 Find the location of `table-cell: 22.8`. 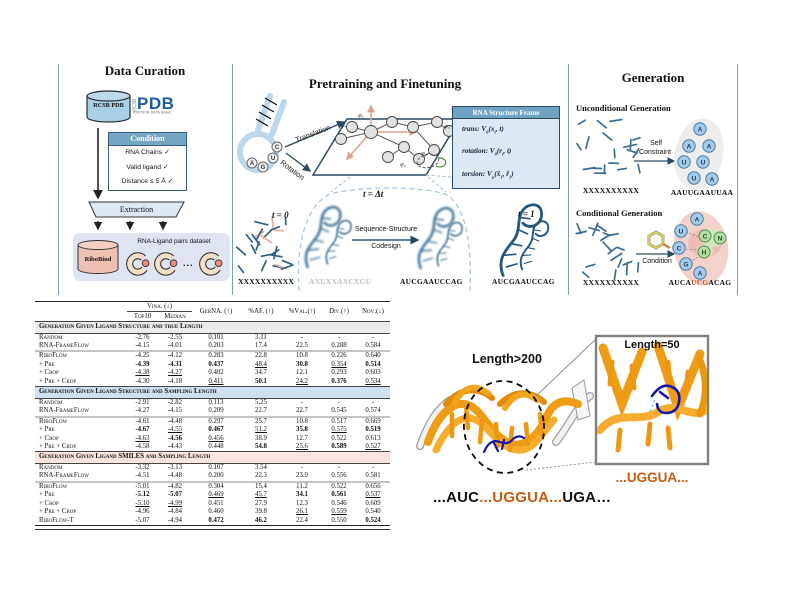

table-cell: 22.8 is located at coordinates (261, 355).